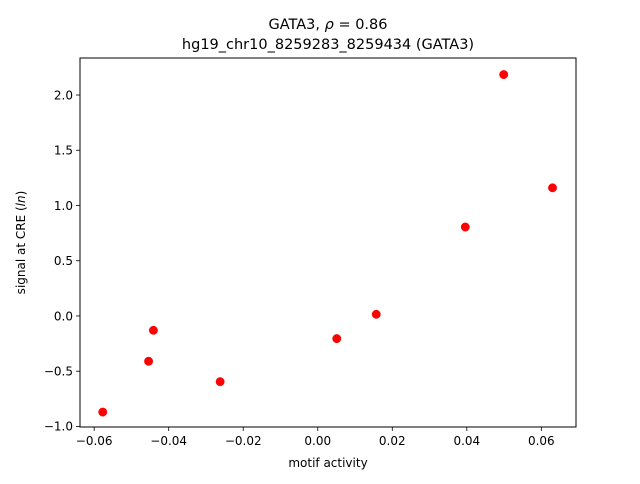 This screenshot has height=484, width=640. What do you see at coordinates (21, 250) in the screenshot?
I see `y-axis-label-prefix: signal at CRE (` at bounding box center [21, 250].